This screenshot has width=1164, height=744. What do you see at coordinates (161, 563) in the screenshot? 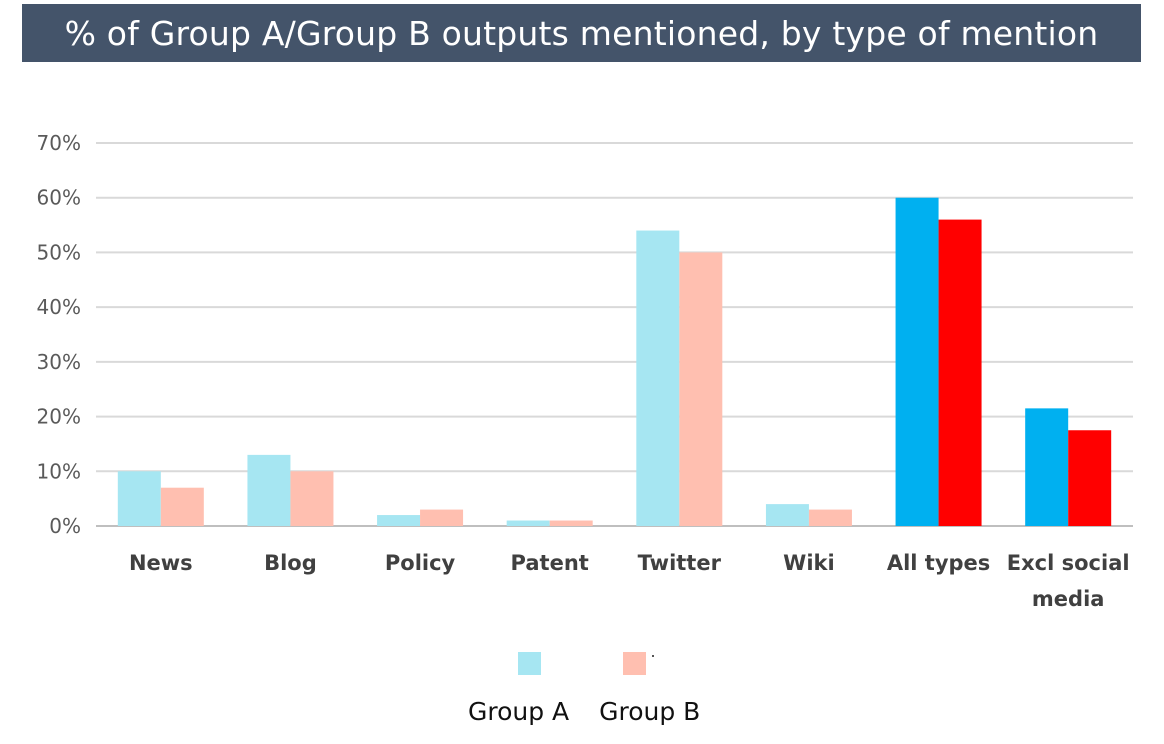
I see `x-category-label: News` at bounding box center [161, 563].